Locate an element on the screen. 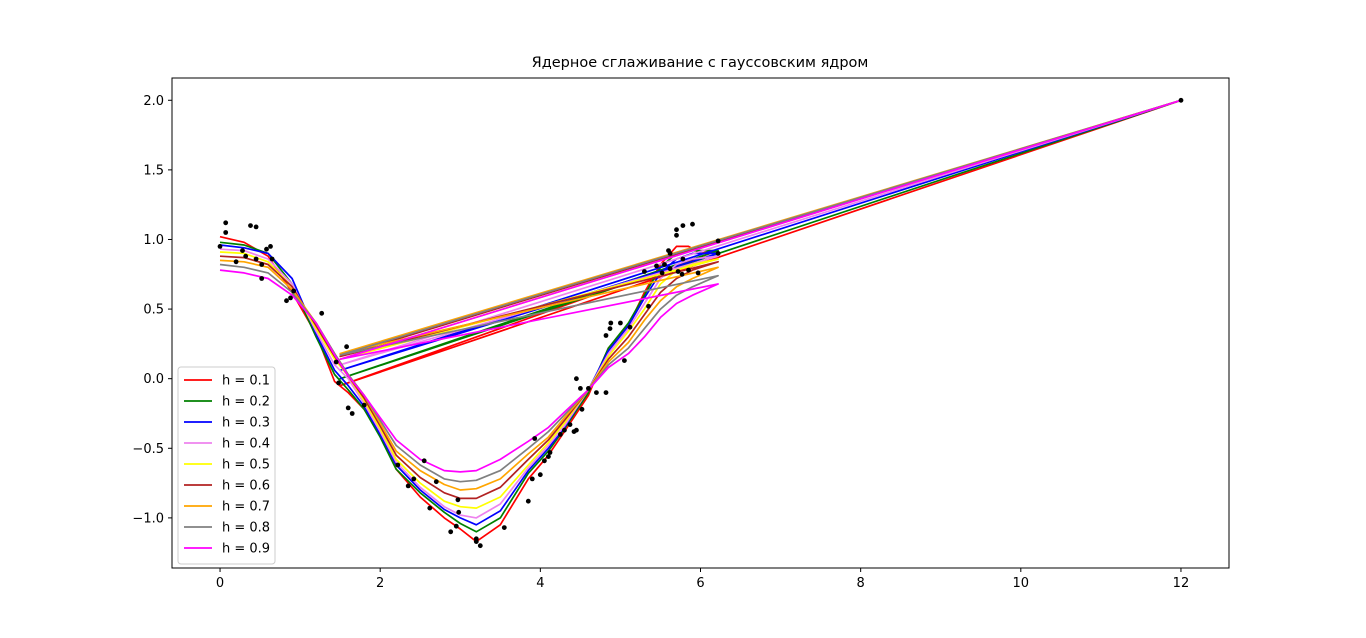 The height and width of the screenshot is (638, 1366). y-tick-label: 2.0 is located at coordinates (153, 101).